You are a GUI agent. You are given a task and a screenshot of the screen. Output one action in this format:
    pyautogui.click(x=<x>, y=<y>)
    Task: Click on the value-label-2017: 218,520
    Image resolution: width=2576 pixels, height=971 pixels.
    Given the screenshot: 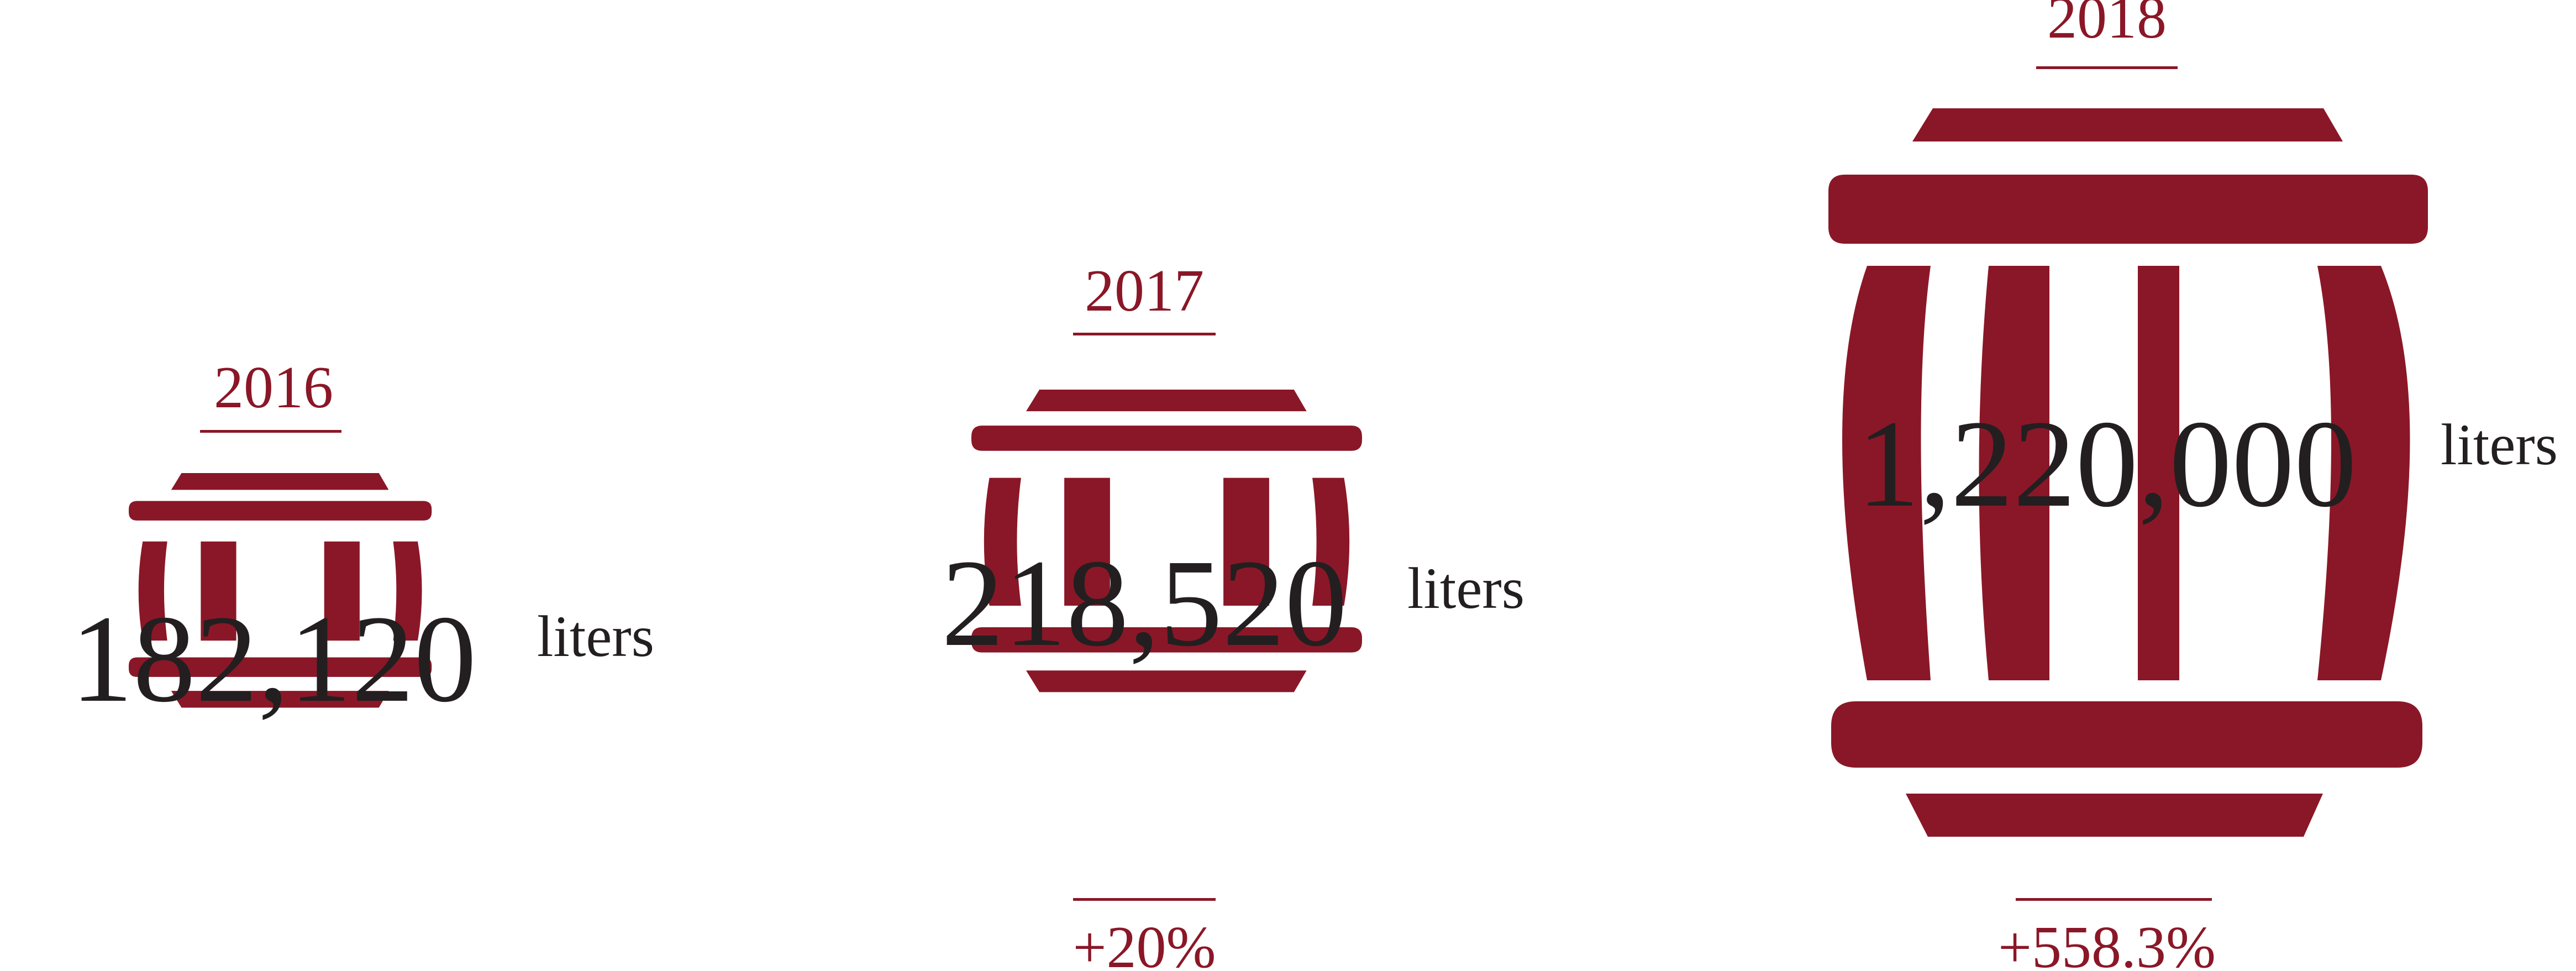 What is the action you would take?
    pyautogui.click(x=1145, y=603)
    